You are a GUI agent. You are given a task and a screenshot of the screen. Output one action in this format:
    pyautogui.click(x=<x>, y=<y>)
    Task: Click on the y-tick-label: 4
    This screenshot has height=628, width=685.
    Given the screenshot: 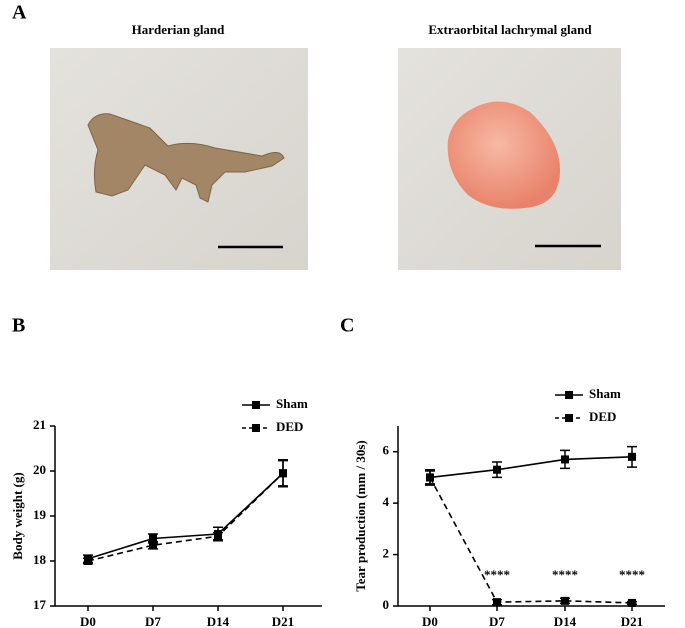 What is the action you would take?
    pyautogui.click(x=386, y=501)
    